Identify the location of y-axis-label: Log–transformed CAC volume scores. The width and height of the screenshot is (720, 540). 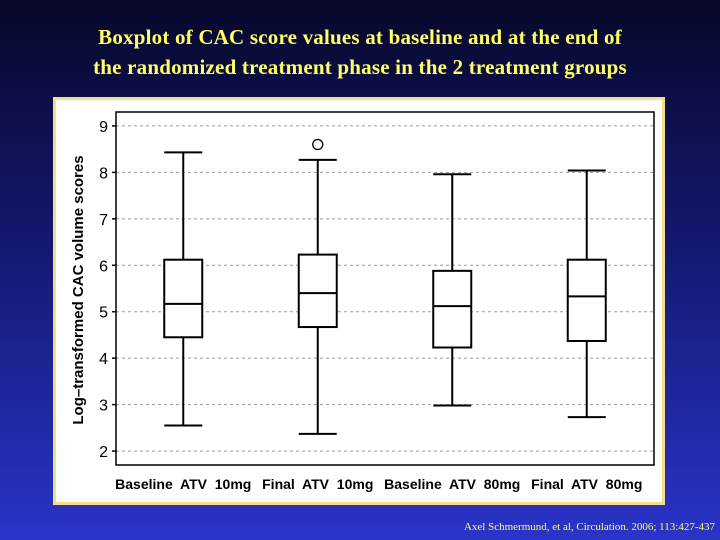
(78, 289).